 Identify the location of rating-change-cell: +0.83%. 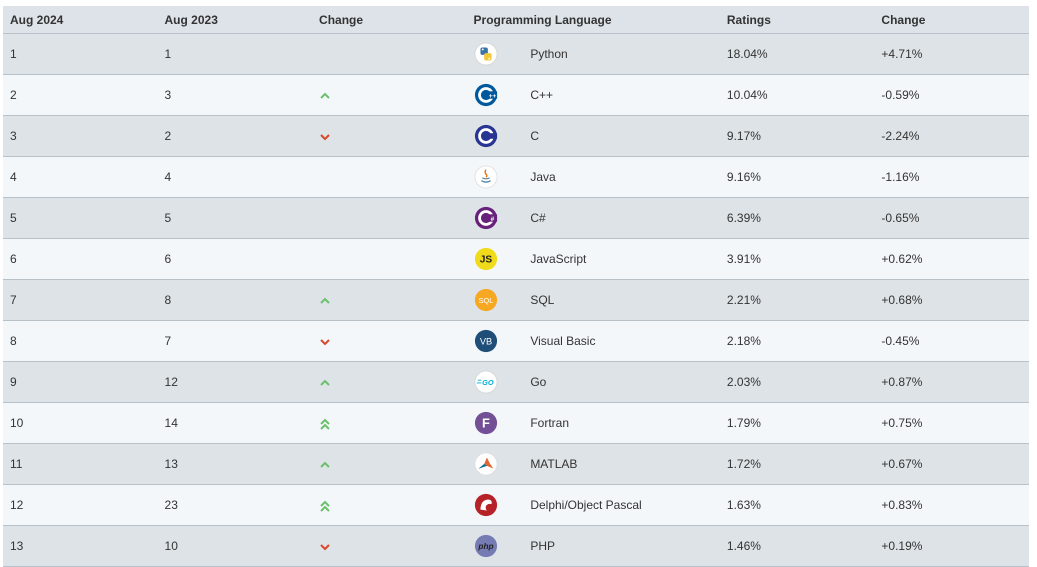
(951, 505).